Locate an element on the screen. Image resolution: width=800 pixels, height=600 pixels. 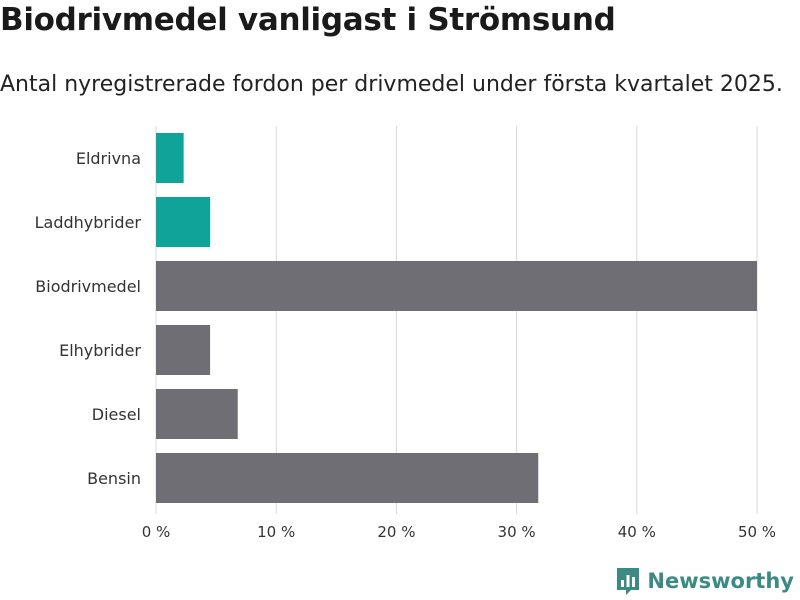
chart-title: Biodrivmedel vanligast i Strömsund is located at coordinates (308, 20).